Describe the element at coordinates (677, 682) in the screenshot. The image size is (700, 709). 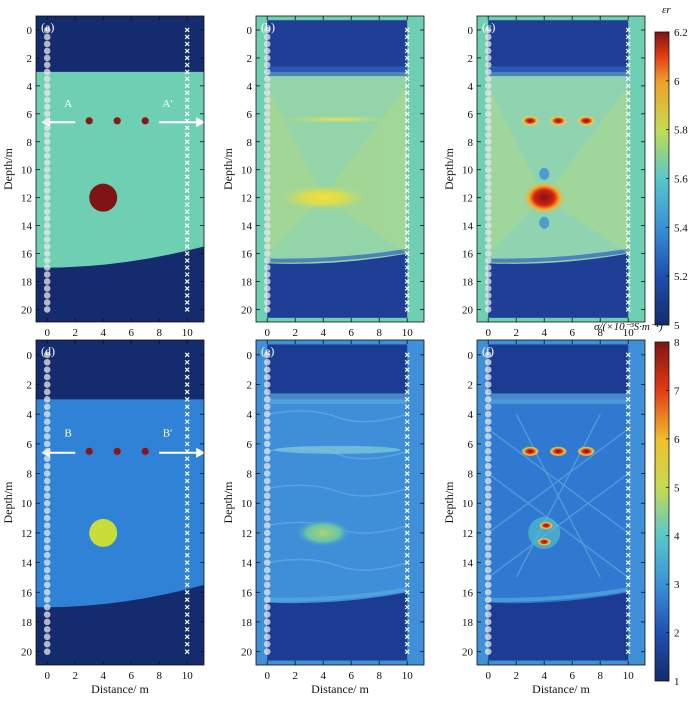
I see `colorbar-sigma-tick-label: 1` at that location.